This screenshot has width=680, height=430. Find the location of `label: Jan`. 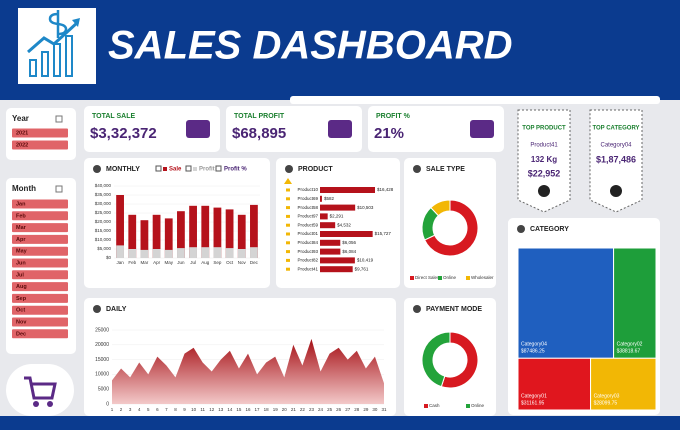

label: Jan is located at coordinates (21, 204).